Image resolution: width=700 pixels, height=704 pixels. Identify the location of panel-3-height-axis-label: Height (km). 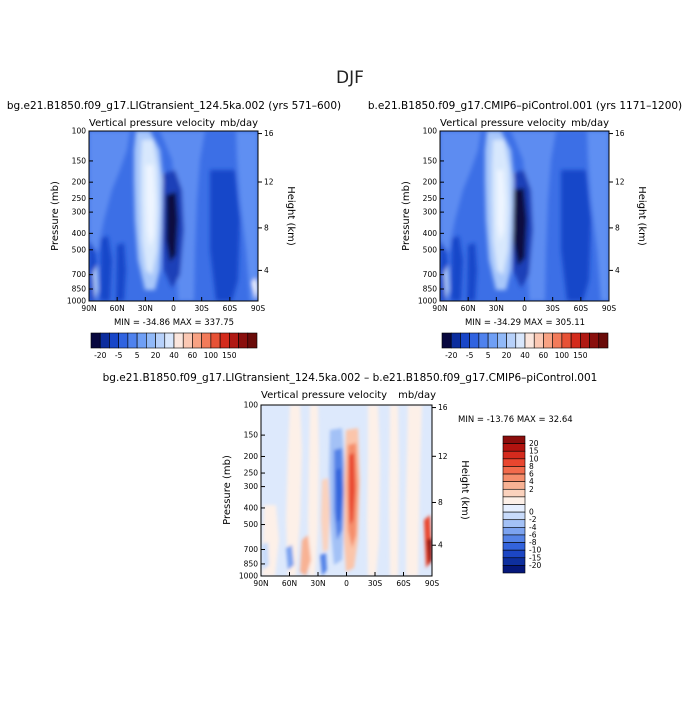
(464, 490).